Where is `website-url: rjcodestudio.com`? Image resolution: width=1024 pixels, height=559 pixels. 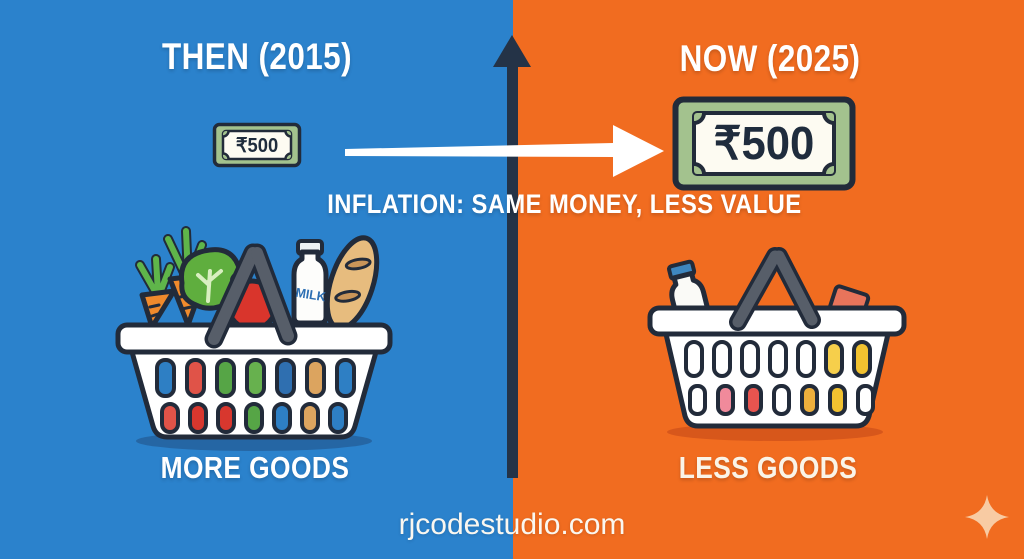 website-url: rjcodestudio.com is located at coordinates (512, 524).